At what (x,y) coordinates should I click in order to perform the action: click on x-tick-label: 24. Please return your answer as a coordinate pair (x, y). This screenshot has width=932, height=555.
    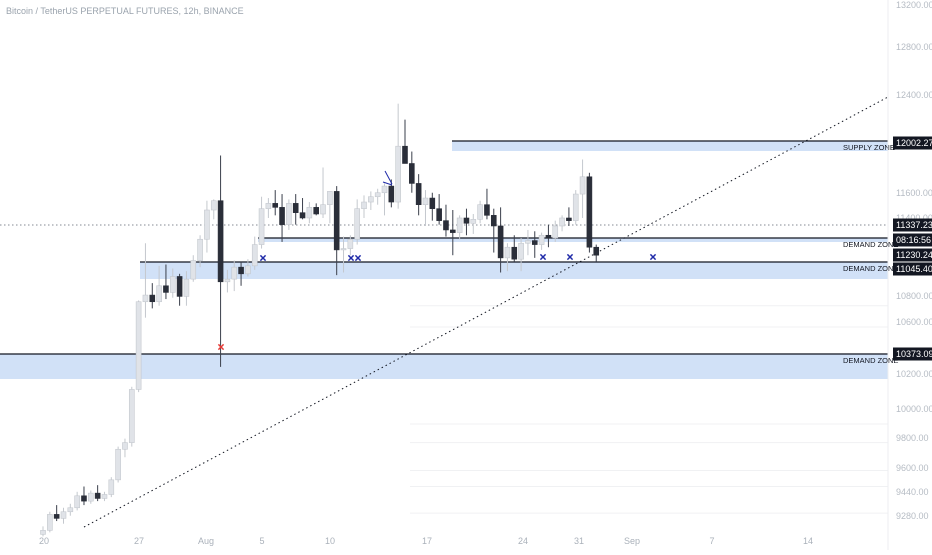
    Looking at the image, I should click on (523, 541).